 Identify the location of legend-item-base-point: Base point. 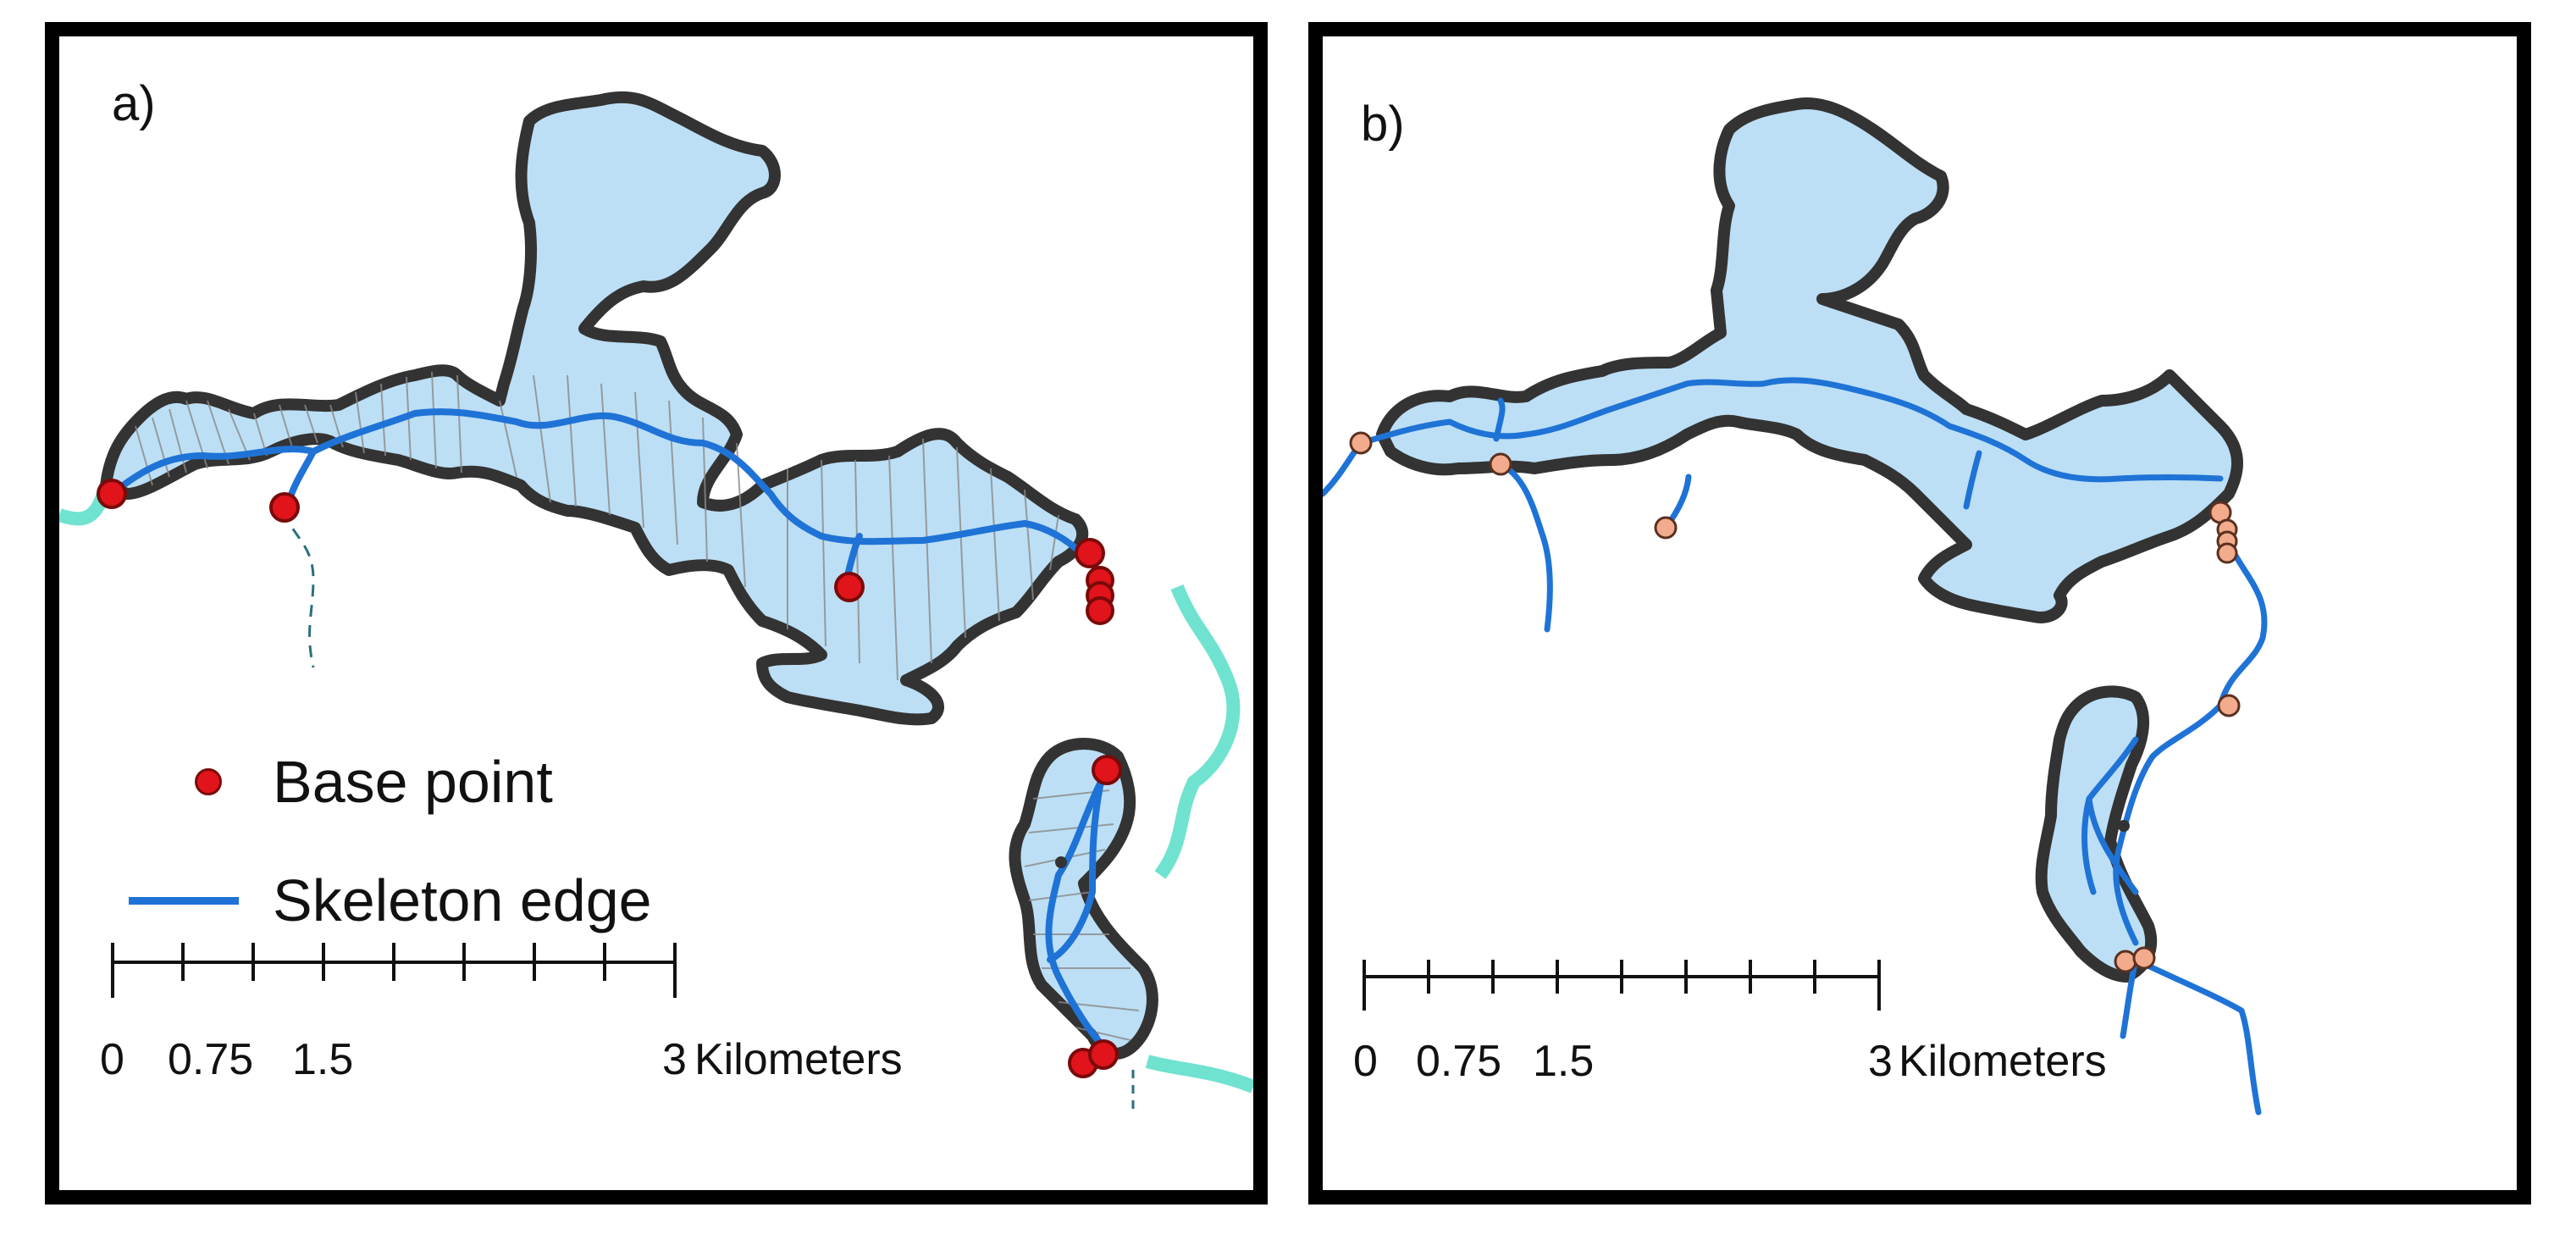
(374, 782).